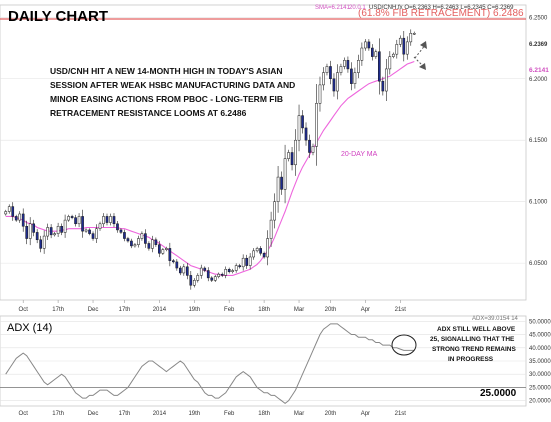  What do you see at coordinates (229, 414) in the screenshot?
I see `adx-x-tick-label: Feb` at bounding box center [229, 414].